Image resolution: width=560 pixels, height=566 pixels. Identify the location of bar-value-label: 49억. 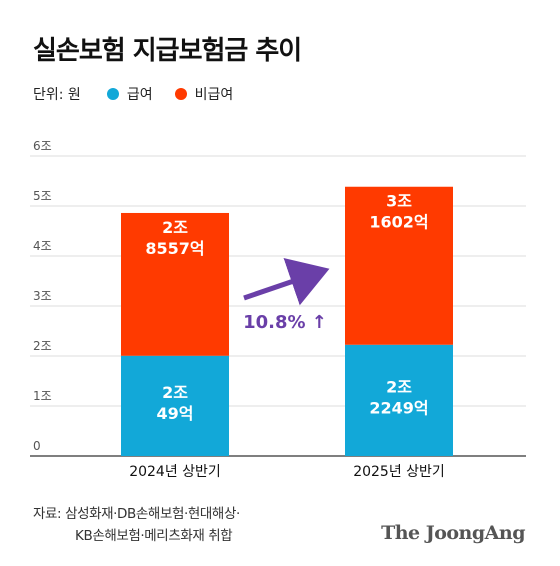
(175, 413).